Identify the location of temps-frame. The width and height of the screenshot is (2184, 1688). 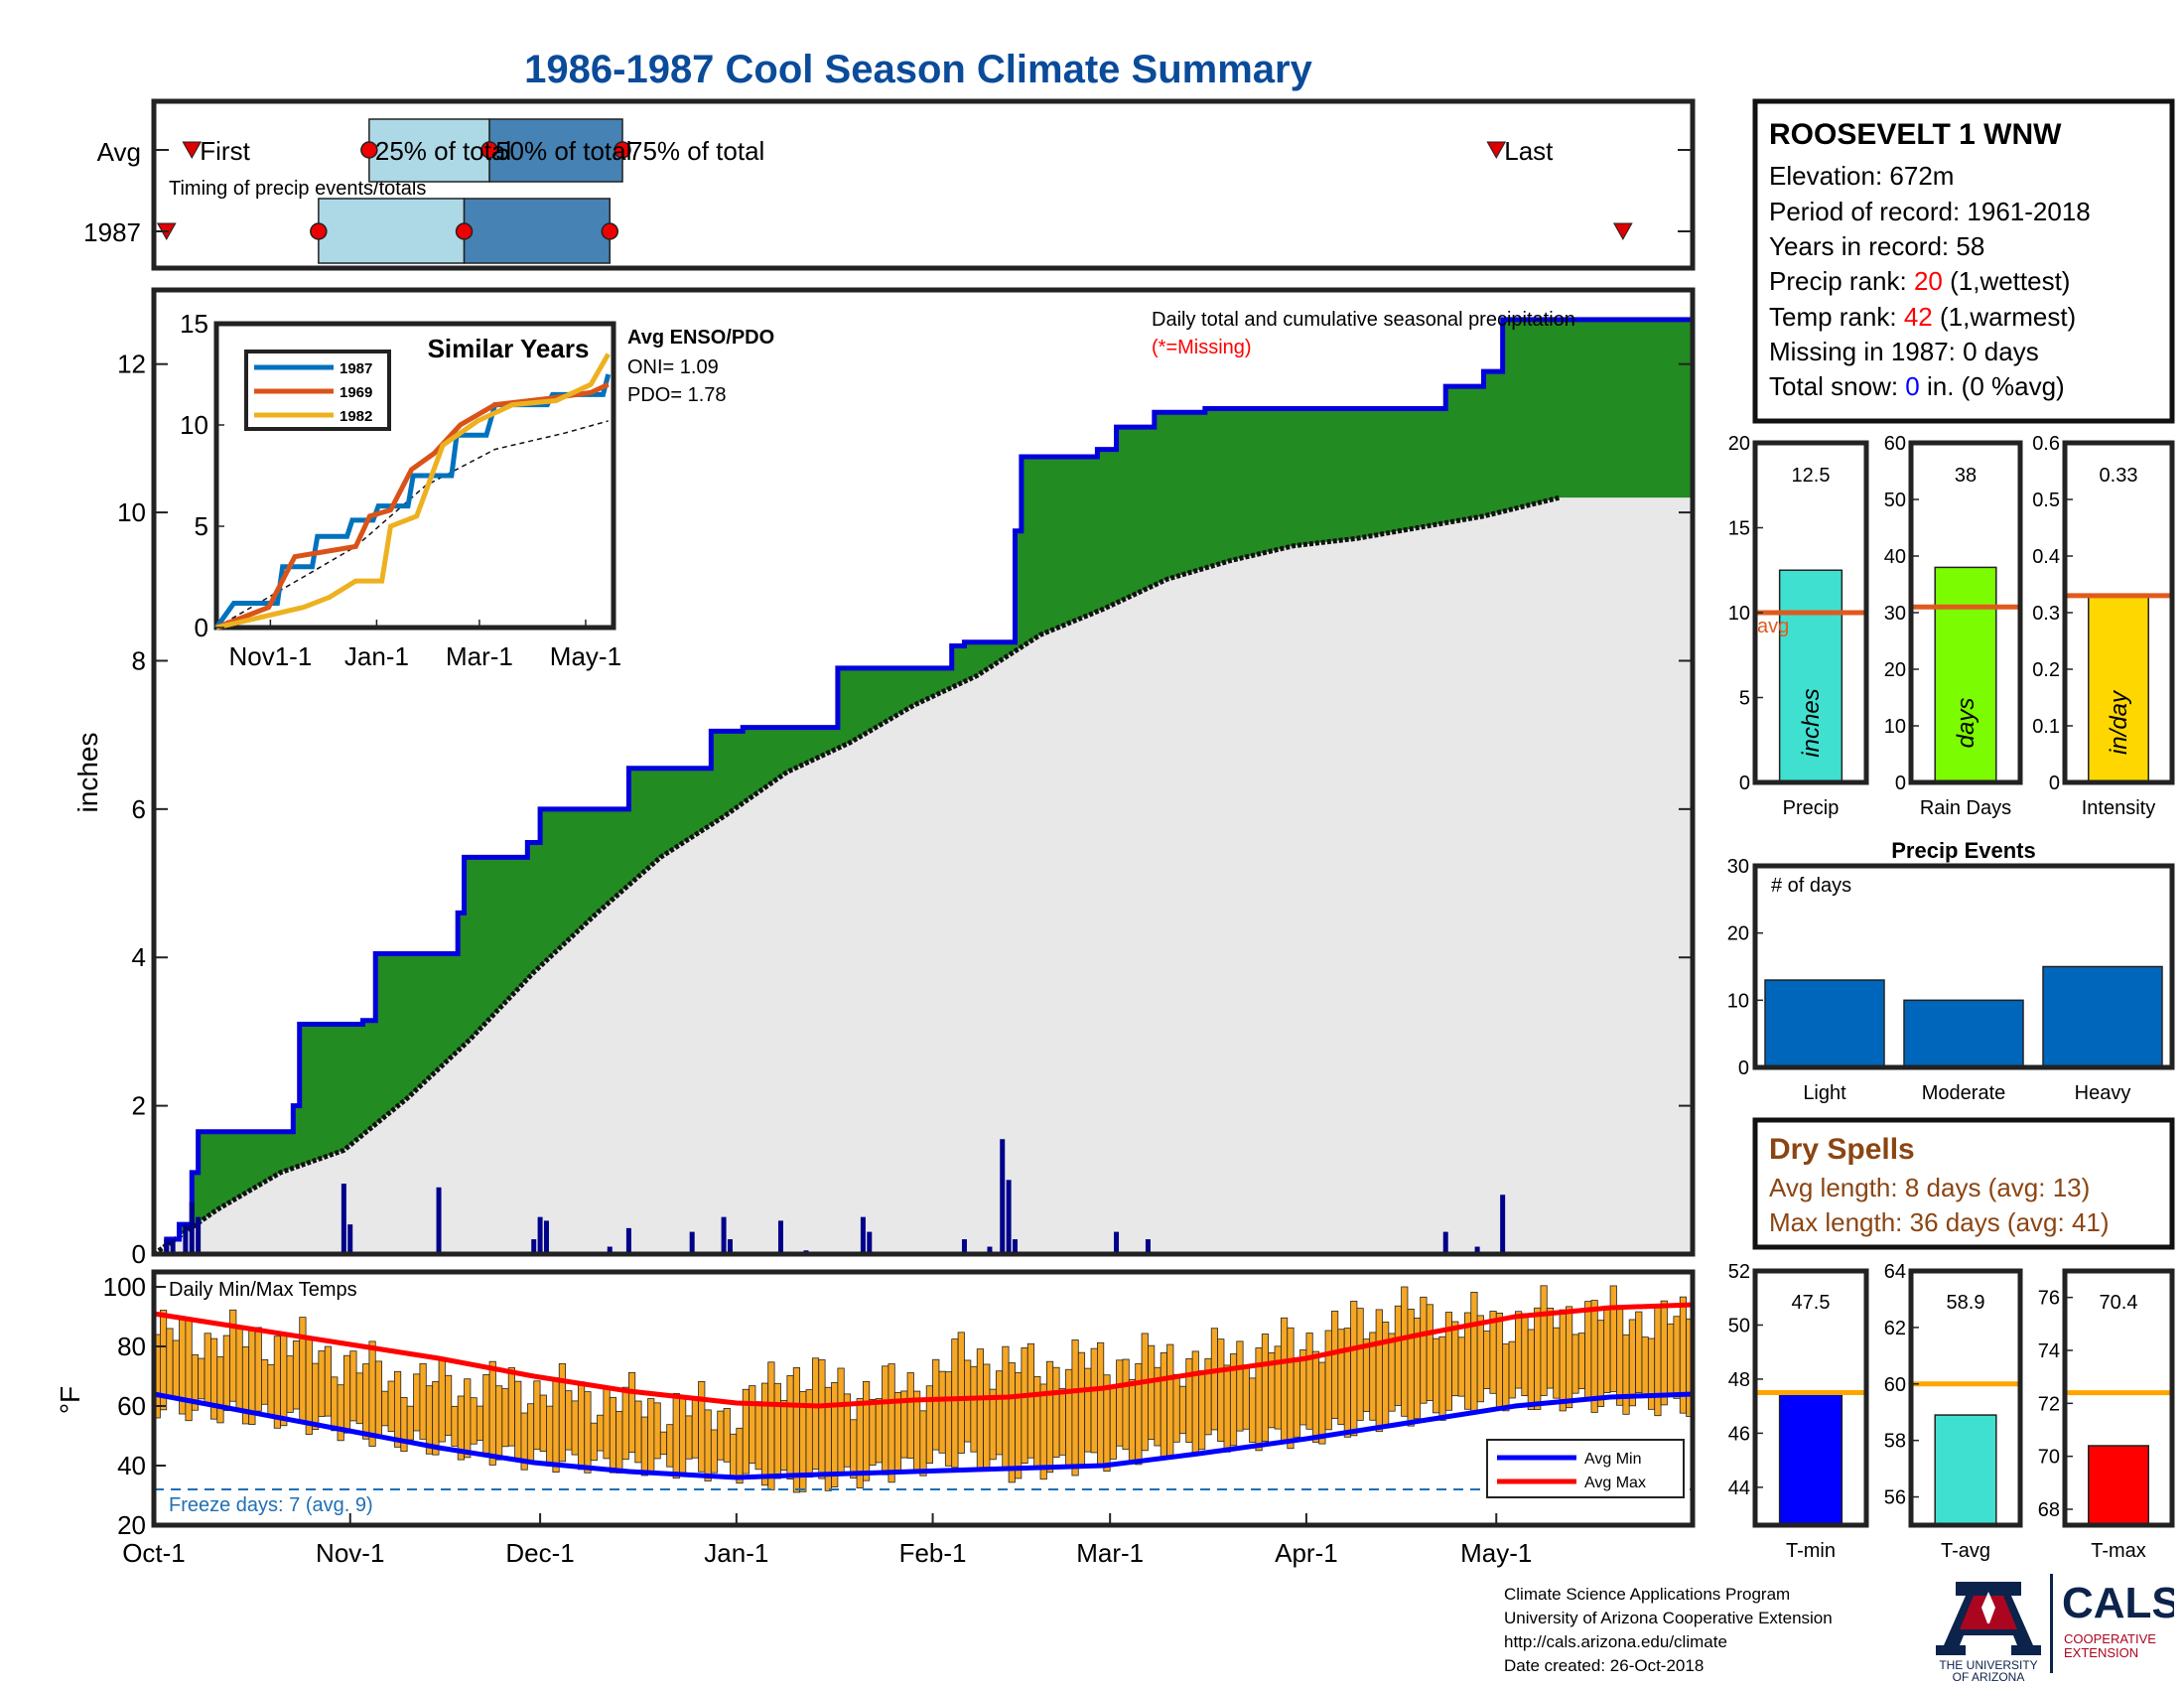
(923, 1398).